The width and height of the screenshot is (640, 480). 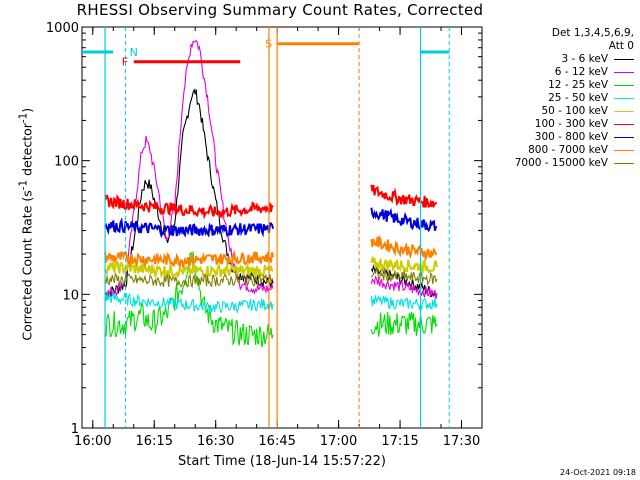 What do you see at coordinates (571, 124) in the screenshot?
I see `legend-label: 100 - 300 keV` at bounding box center [571, 124].